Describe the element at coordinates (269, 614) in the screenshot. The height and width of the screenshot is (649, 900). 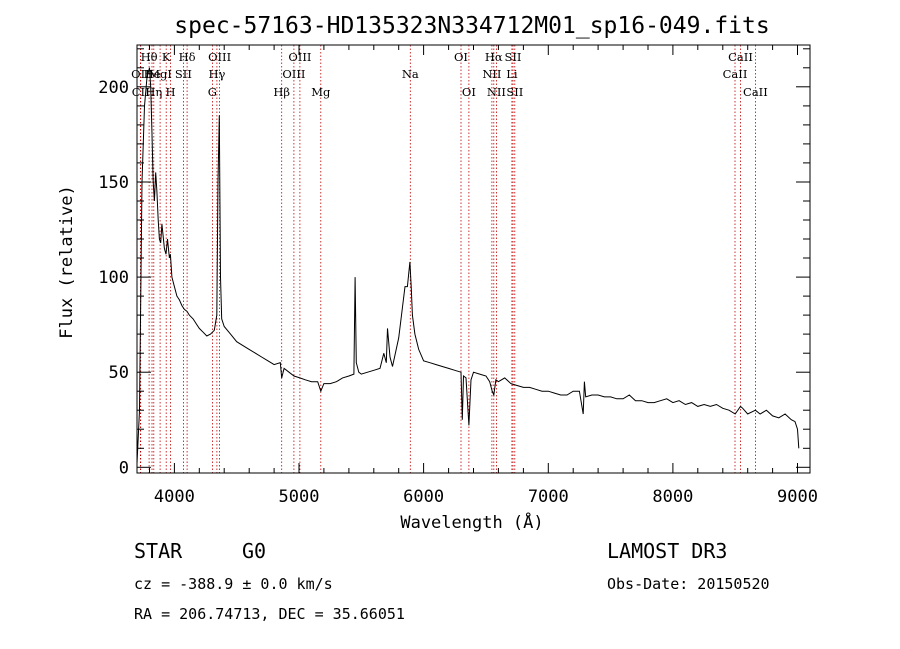
I see `sky-coordinates: RA = 206.74713, DEC = 35.66051` at that location.